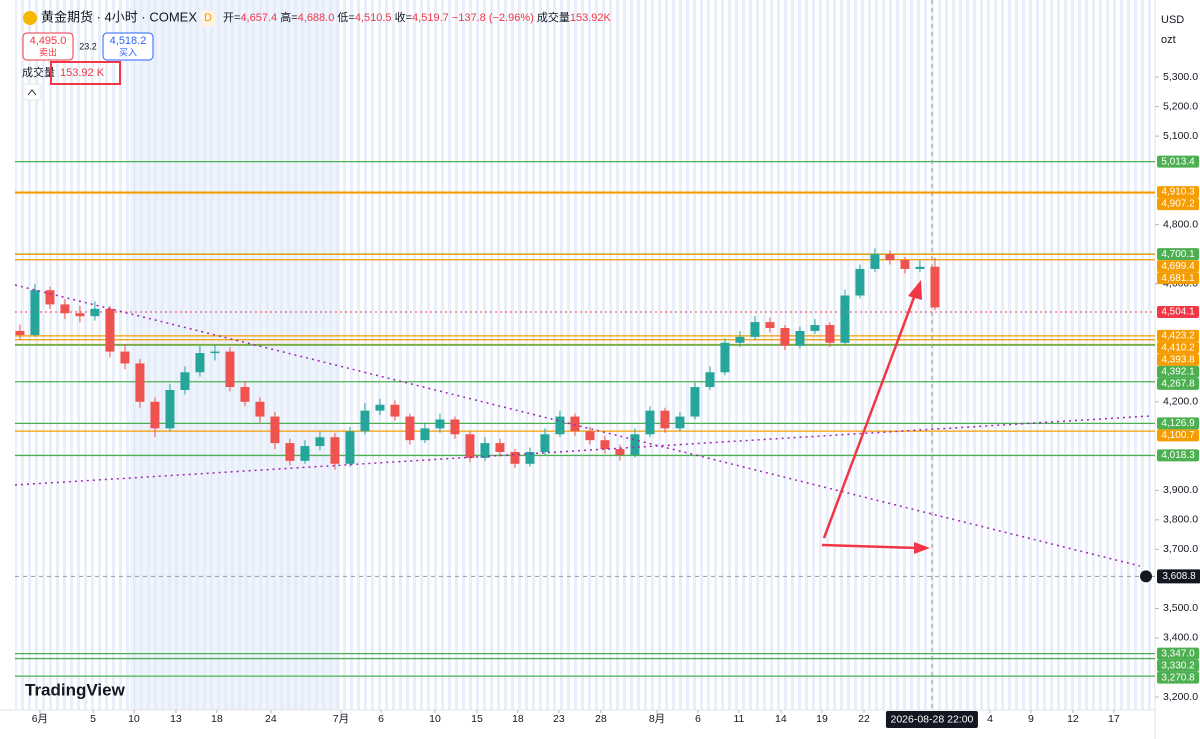 The height and width of the screenshot is (739, 1200). Describe the element at coordinates (75, 689) in the screenshot. I see `brand: TradingView` at that location.